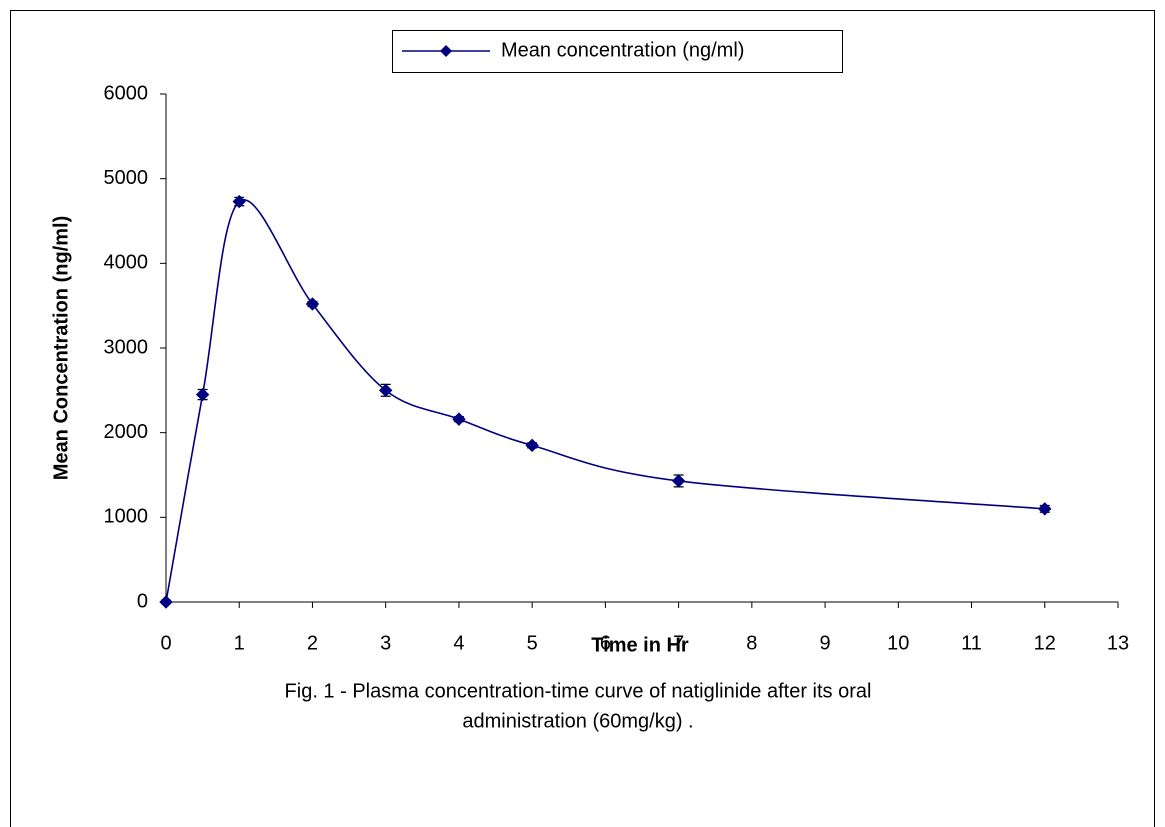 The height and width of the screenshot is (827, 1165). I want to click on x-tick-label: 9, so click(825, 643).